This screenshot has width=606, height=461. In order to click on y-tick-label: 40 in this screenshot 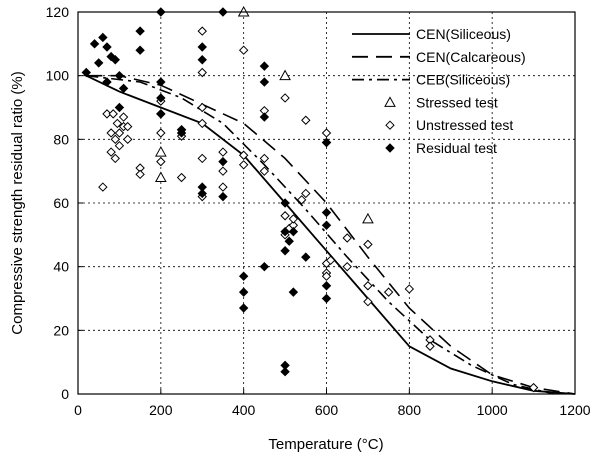, I will do `click(61, 267)`.